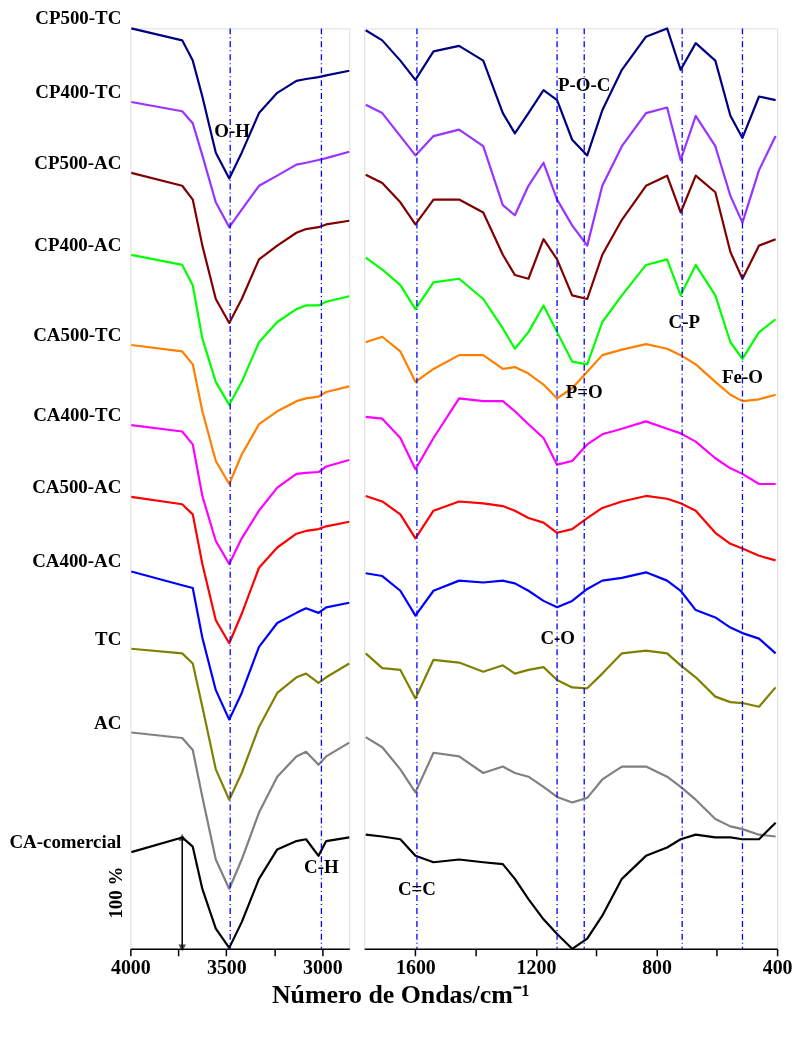  What do you see at coordinates (416, 888) in the screenshot?
I see `annotation: C=C` at bounding box center [416, 888].